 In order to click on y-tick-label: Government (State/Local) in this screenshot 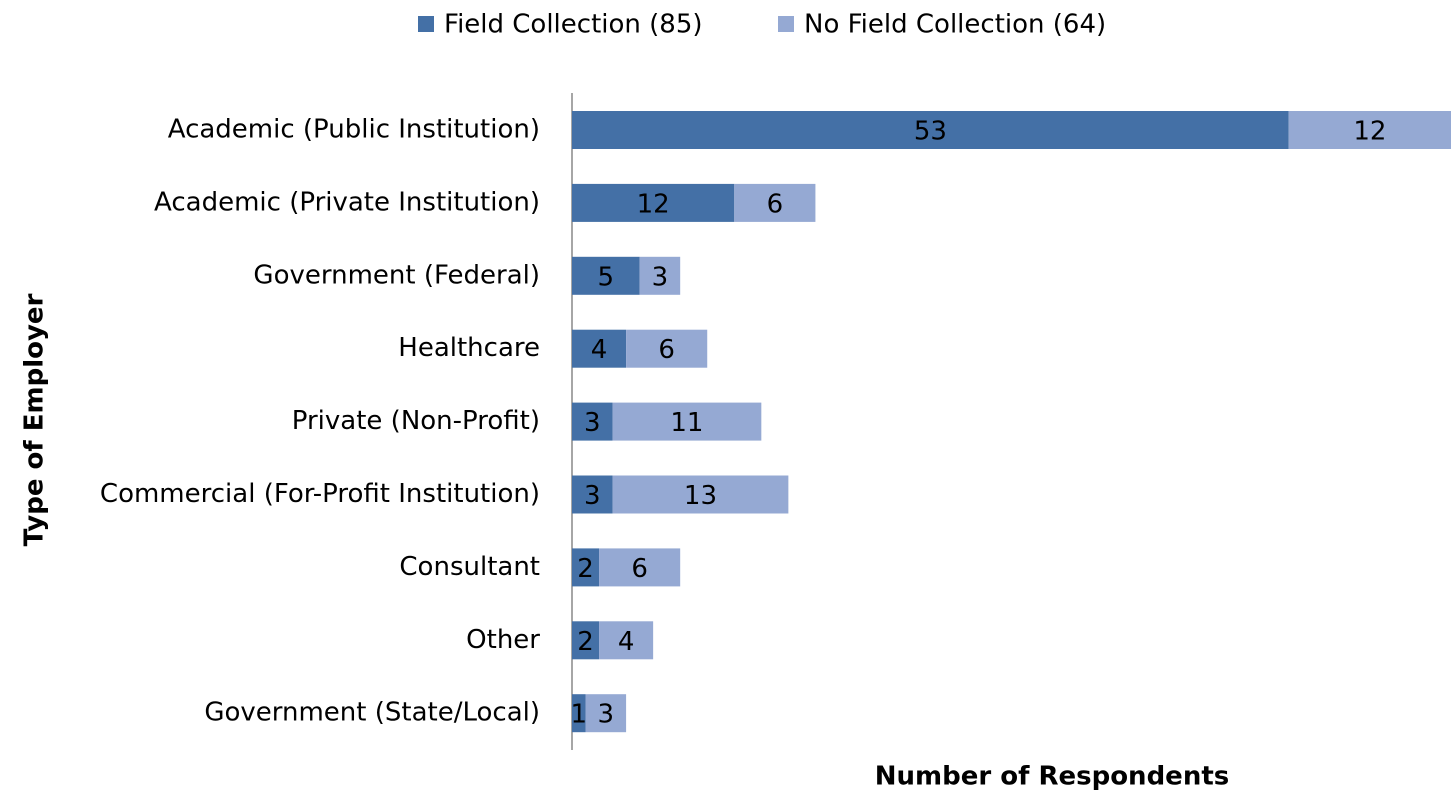, I will do `click(372, 713)`.